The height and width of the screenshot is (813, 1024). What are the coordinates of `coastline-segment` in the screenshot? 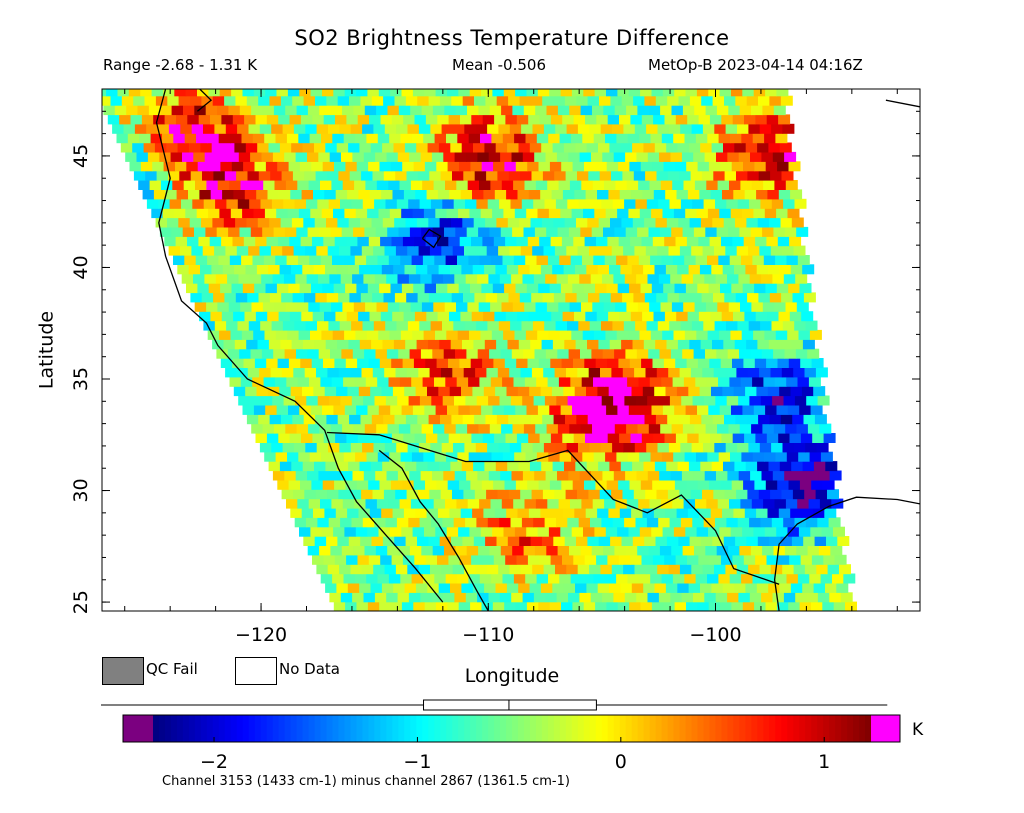 It's located at (433, 530).